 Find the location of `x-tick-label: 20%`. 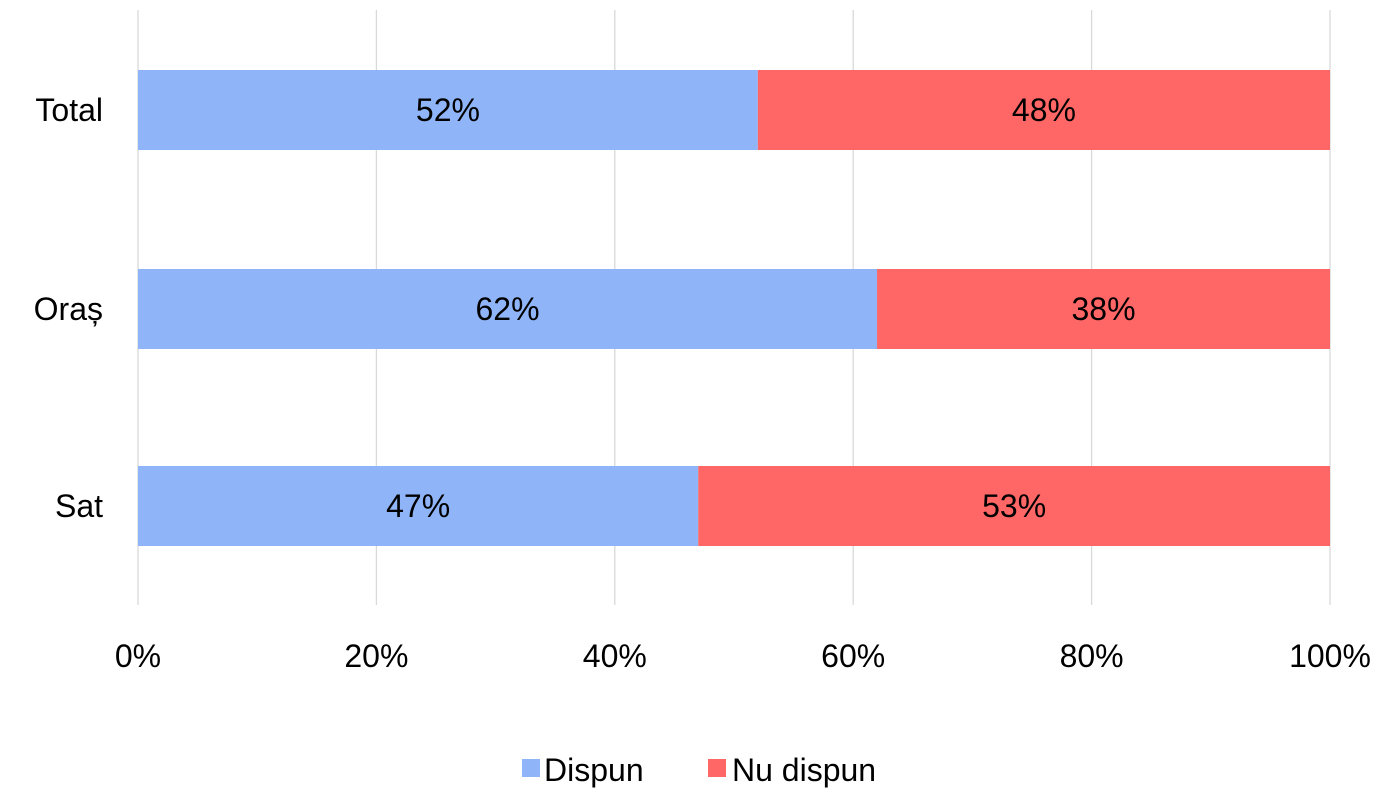

x-tick-label: 20% is located at coordinates (376, 656).